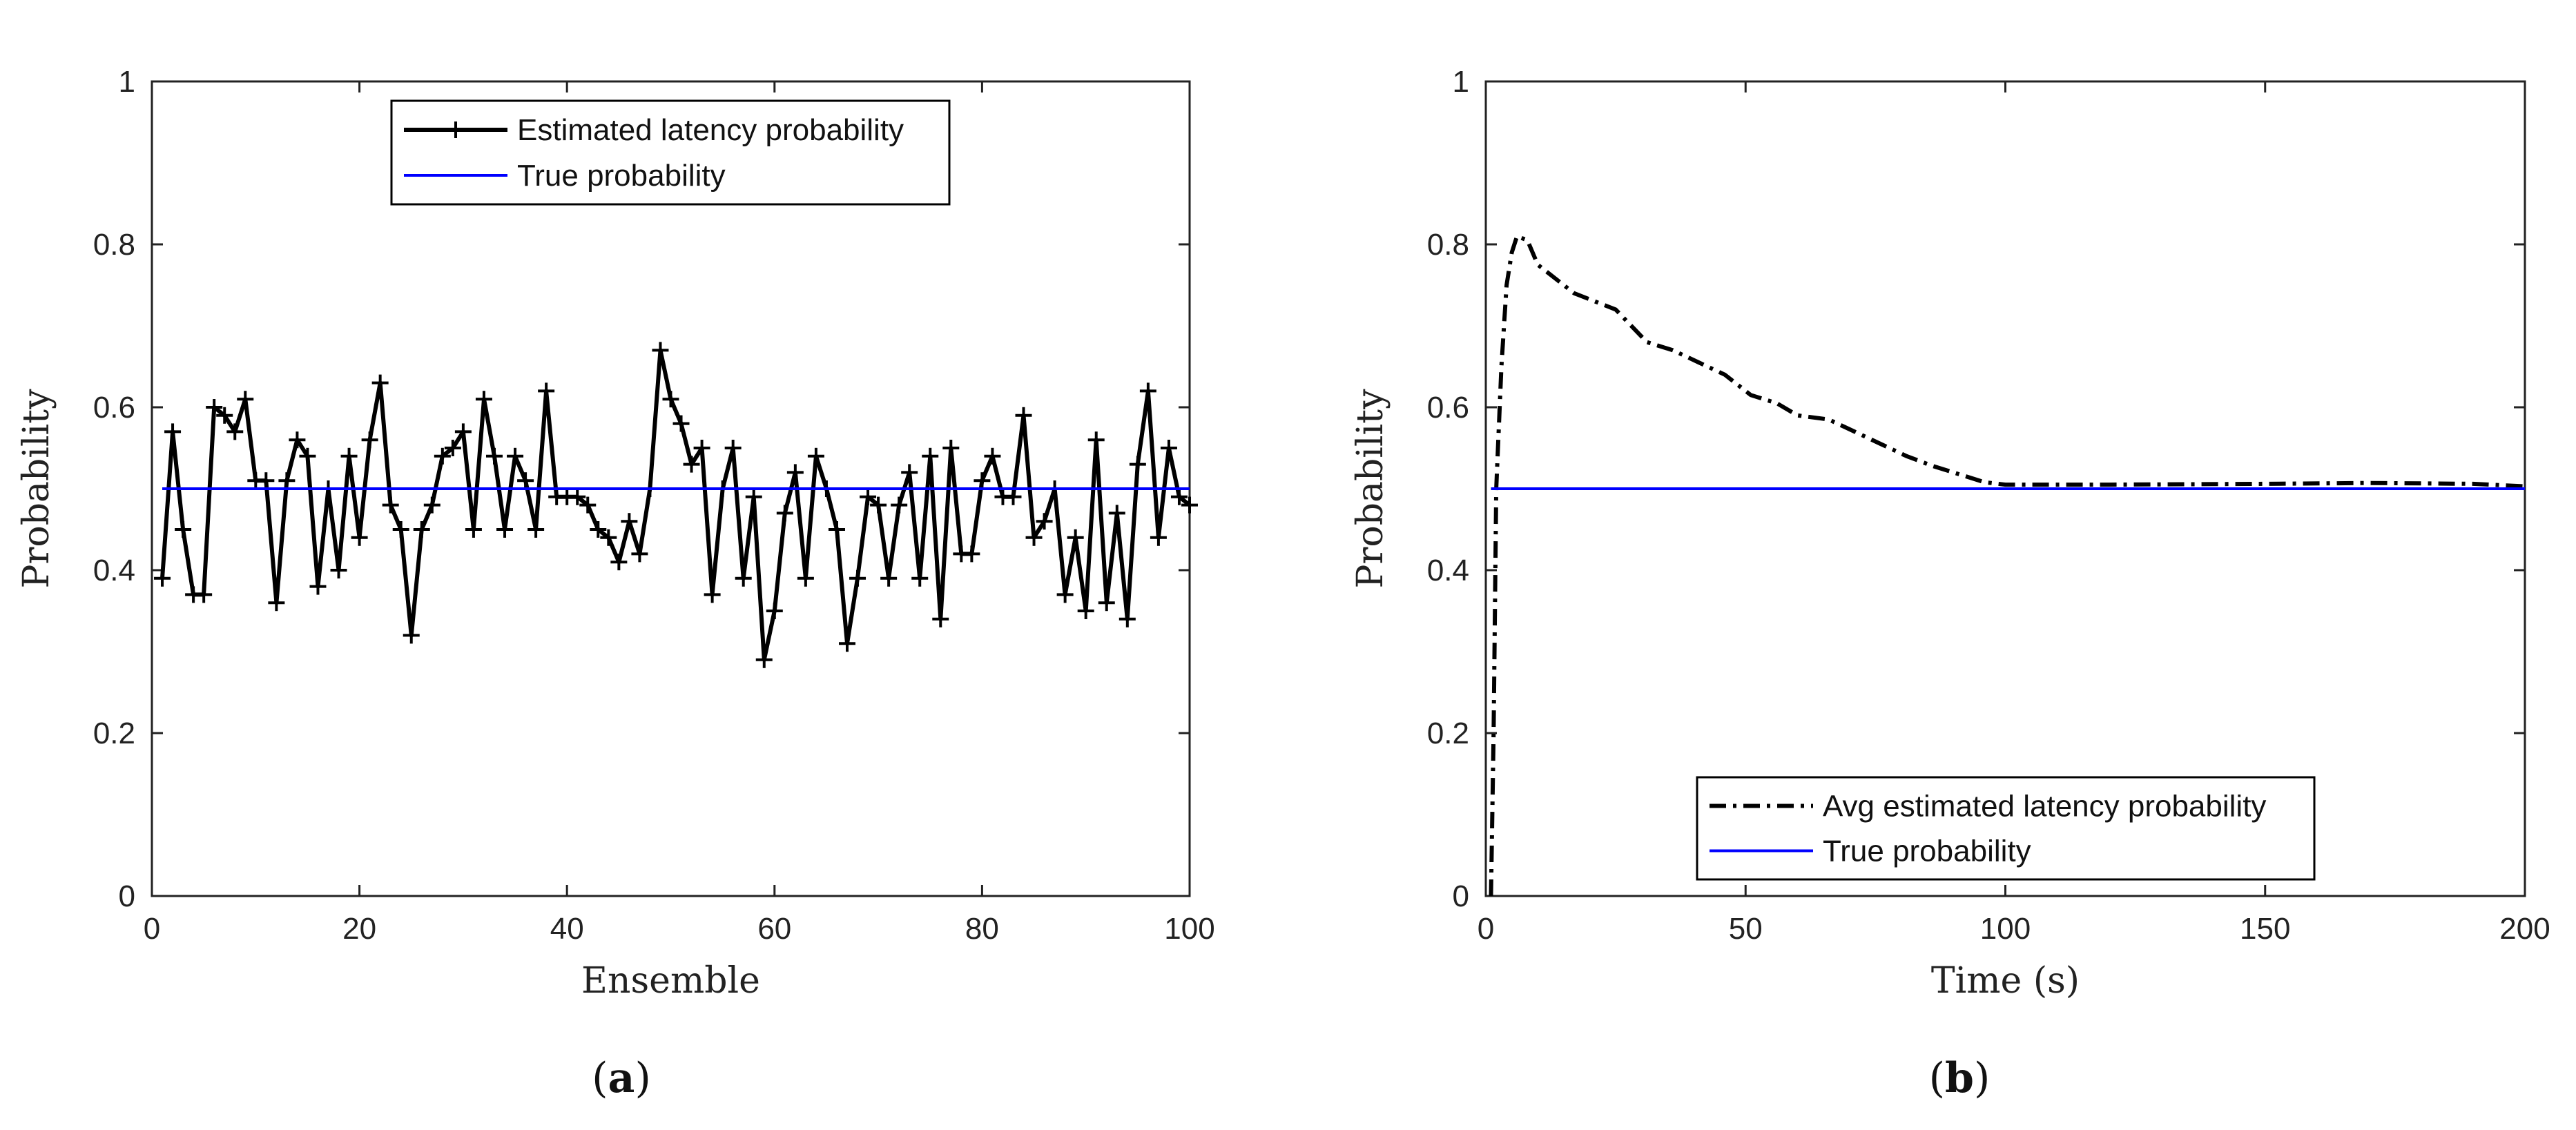 Image resolution: width=2576 pixels, height=1130 pixels. What do you see at coordinates (2006, 981) in the screenshot?
I see `panel-b-xlabel: Time (s)` at bounding box center [2006, 981].